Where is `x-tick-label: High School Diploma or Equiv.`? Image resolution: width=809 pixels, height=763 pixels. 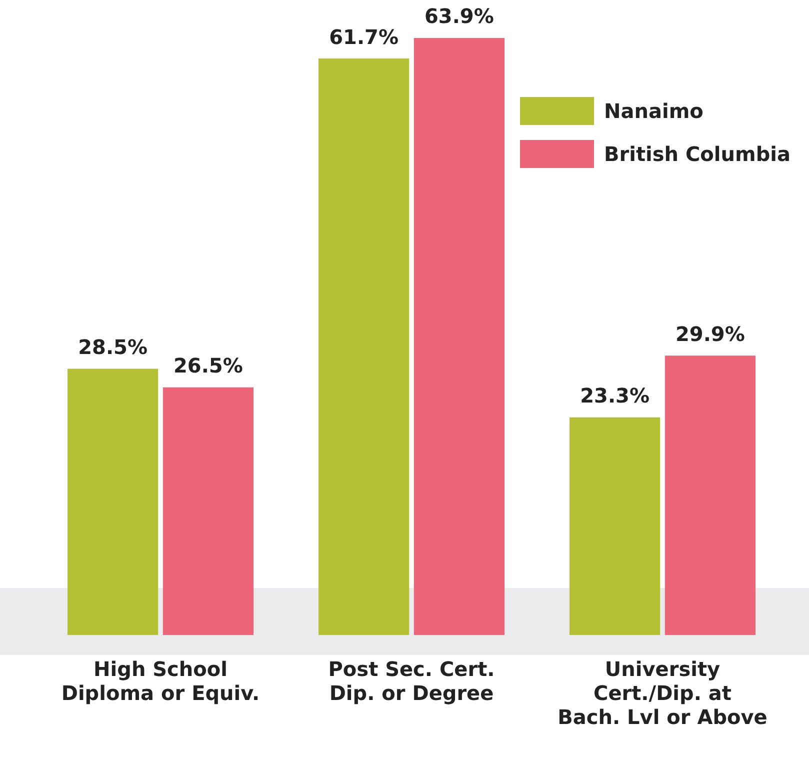 x-tick-label: High School Diploma or Equiv. is located at coordinates (160, 681).